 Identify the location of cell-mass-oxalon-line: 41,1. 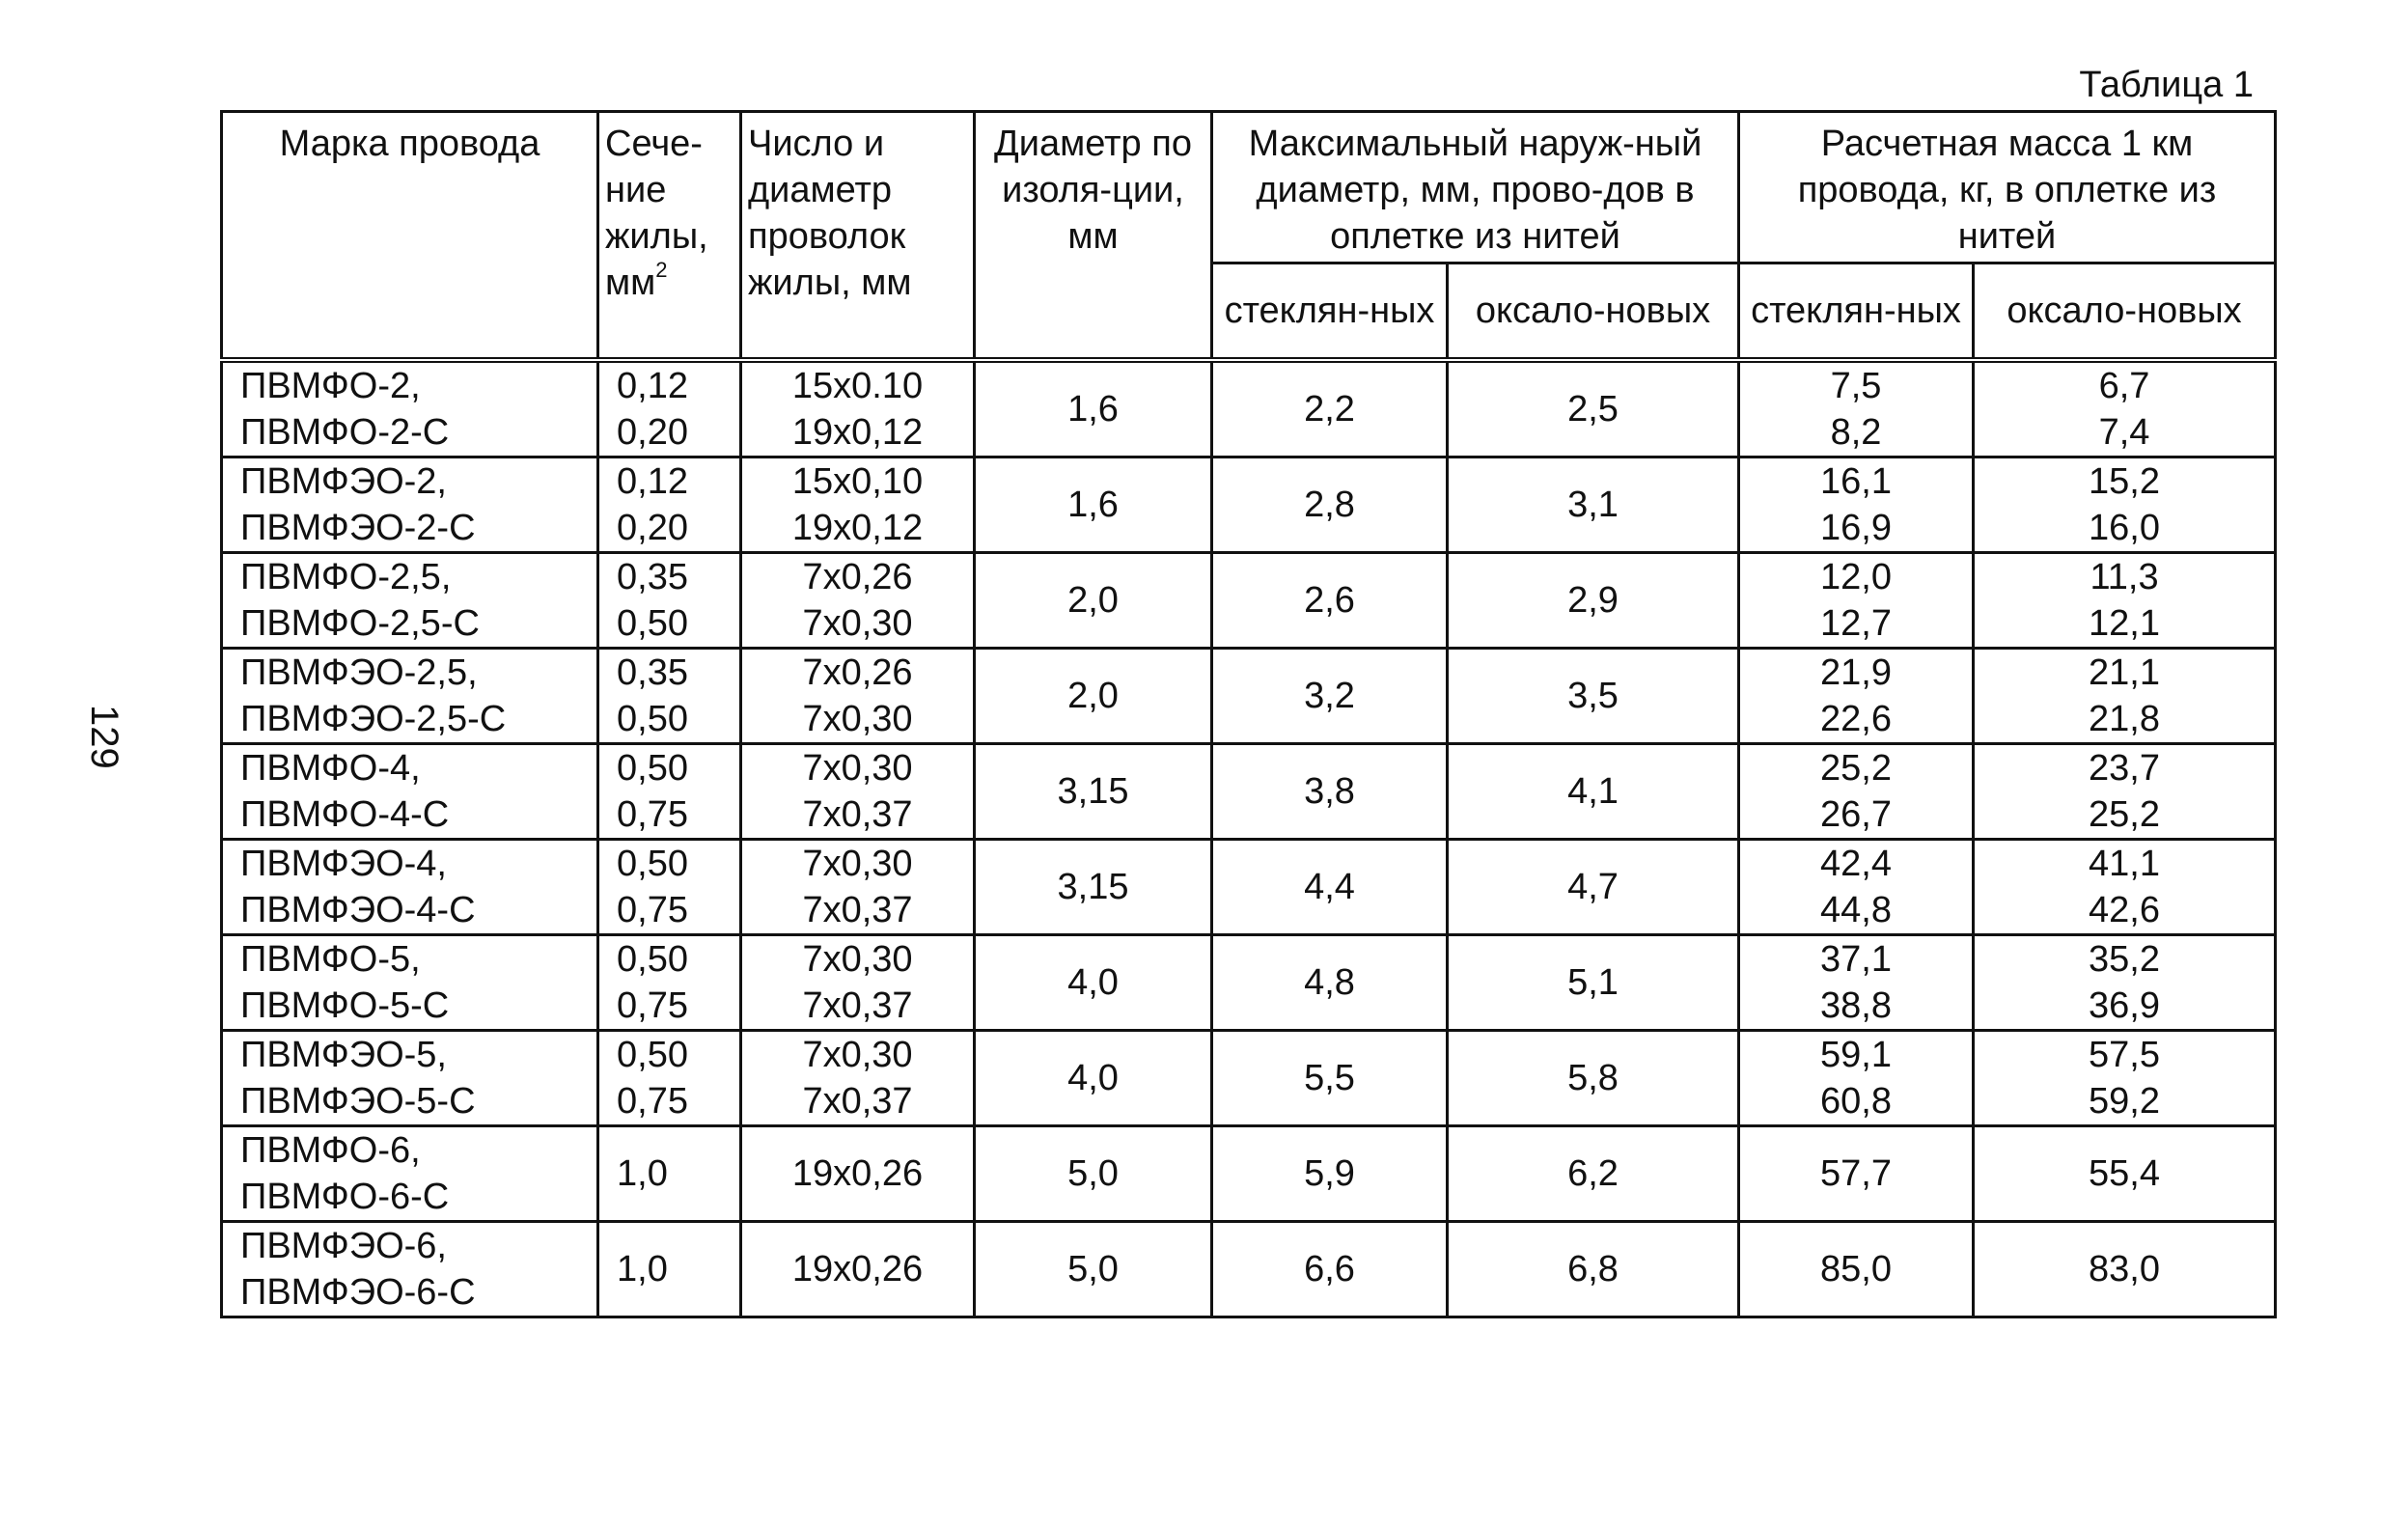
(2125, 864).